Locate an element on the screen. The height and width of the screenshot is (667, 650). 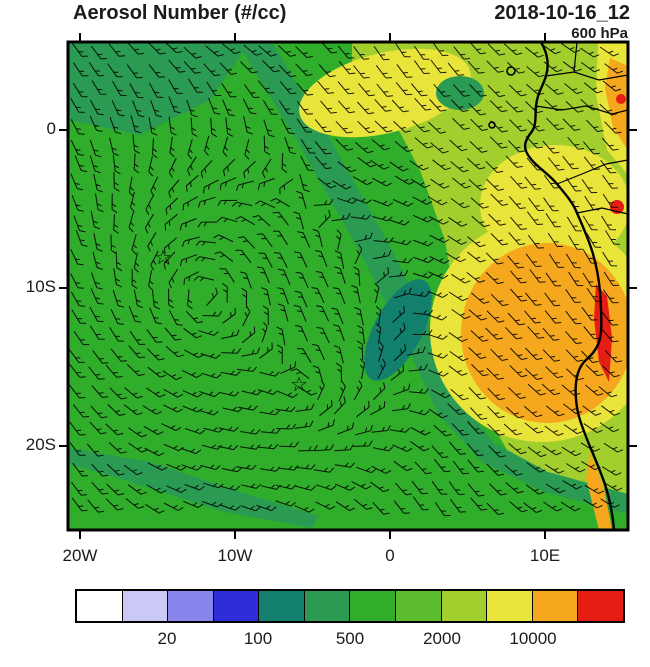
colorbar-label-20: 20 is located at coordinates (167, 638).